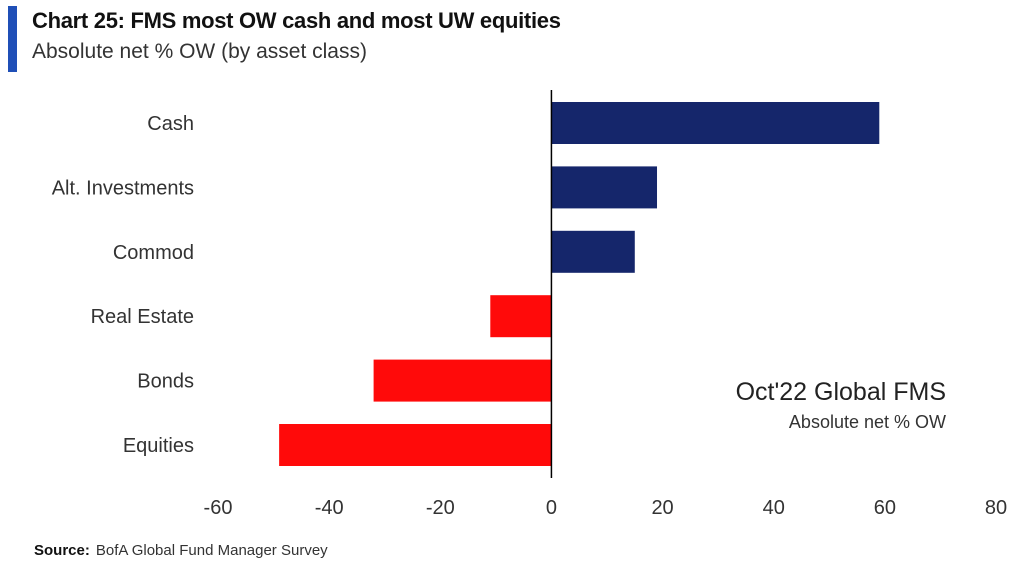  Describe the element at coordinates (604, 187) in the screenshot. I see `bar-alt-investments` at that location.